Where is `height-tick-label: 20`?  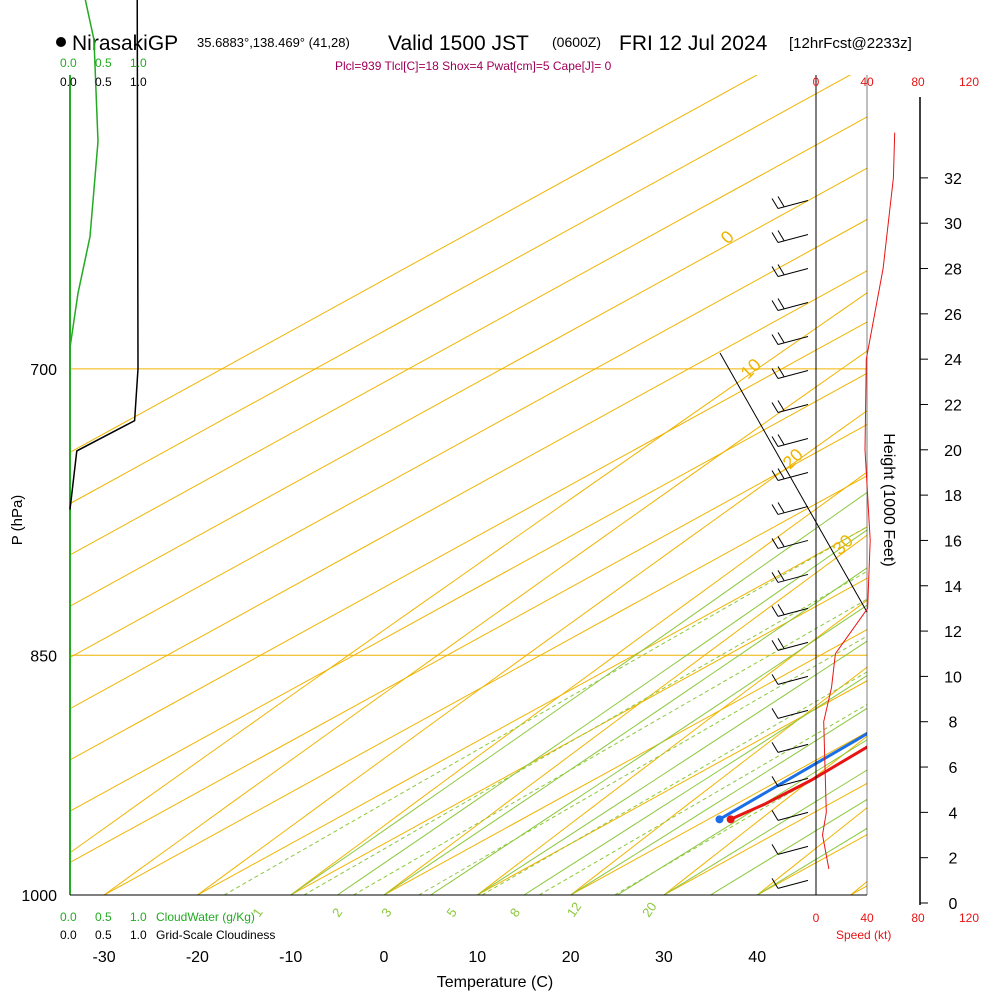
height-tick-label: 20 is located at coordinates (953, 451).